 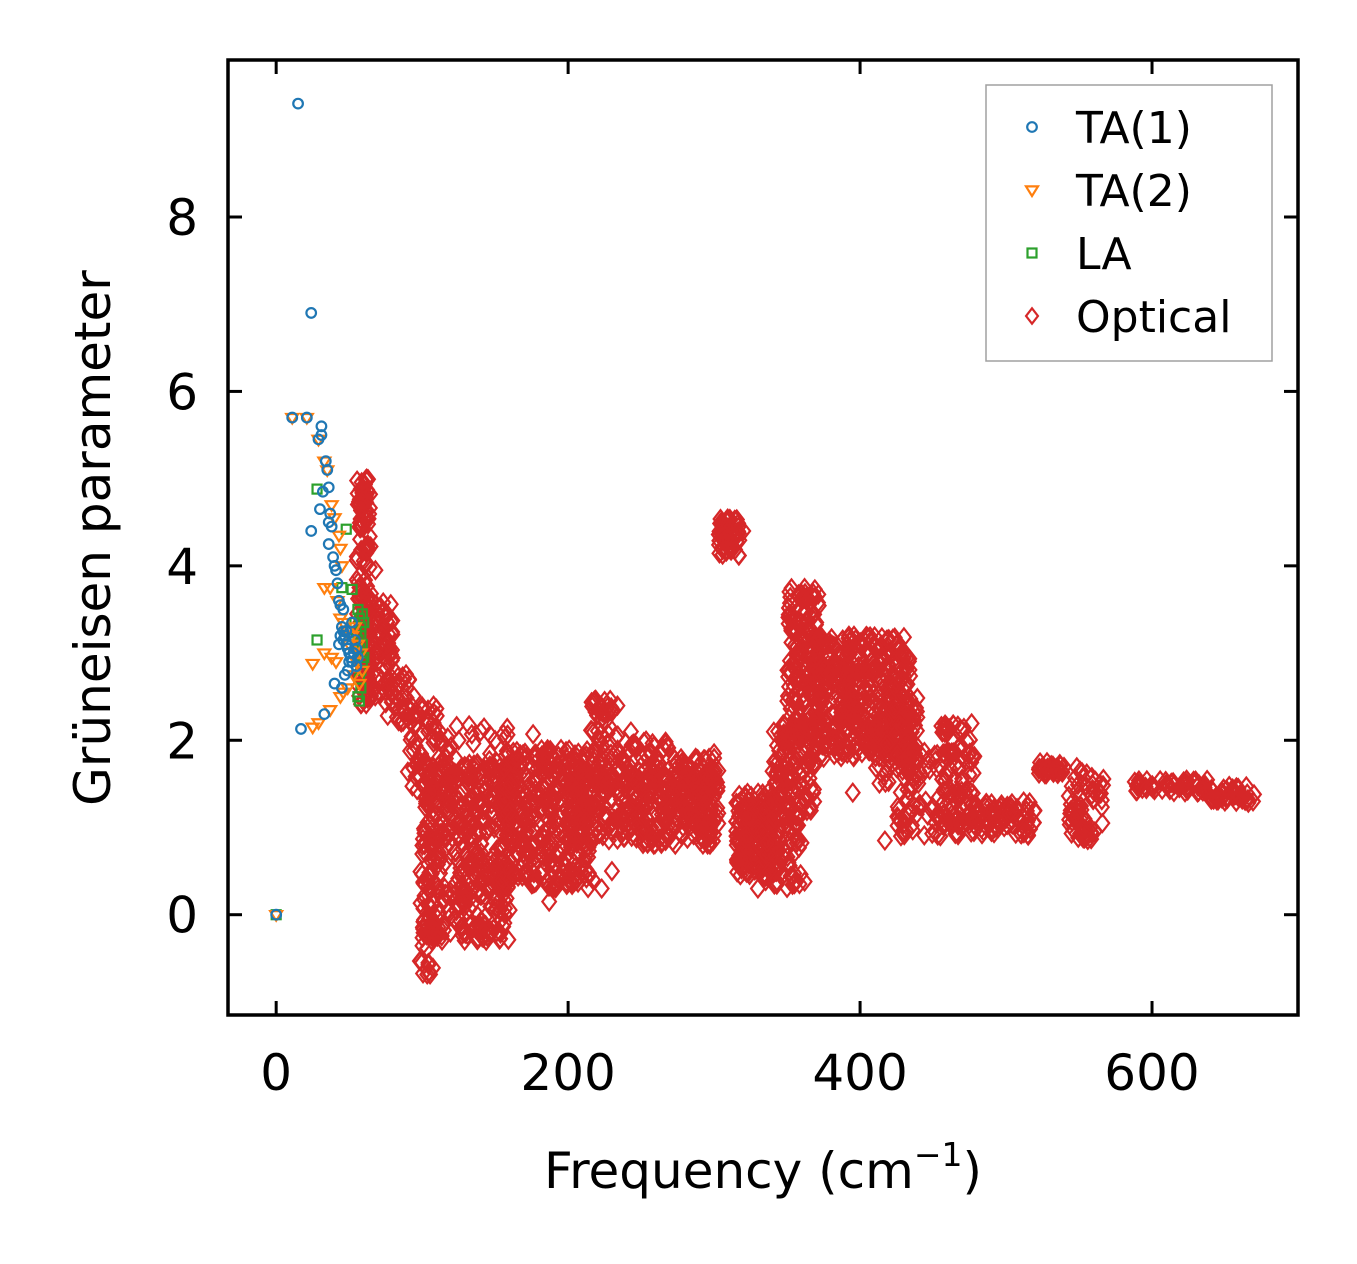 I want to click on x-axis-label-close: ), so click(x=973, y=1171).